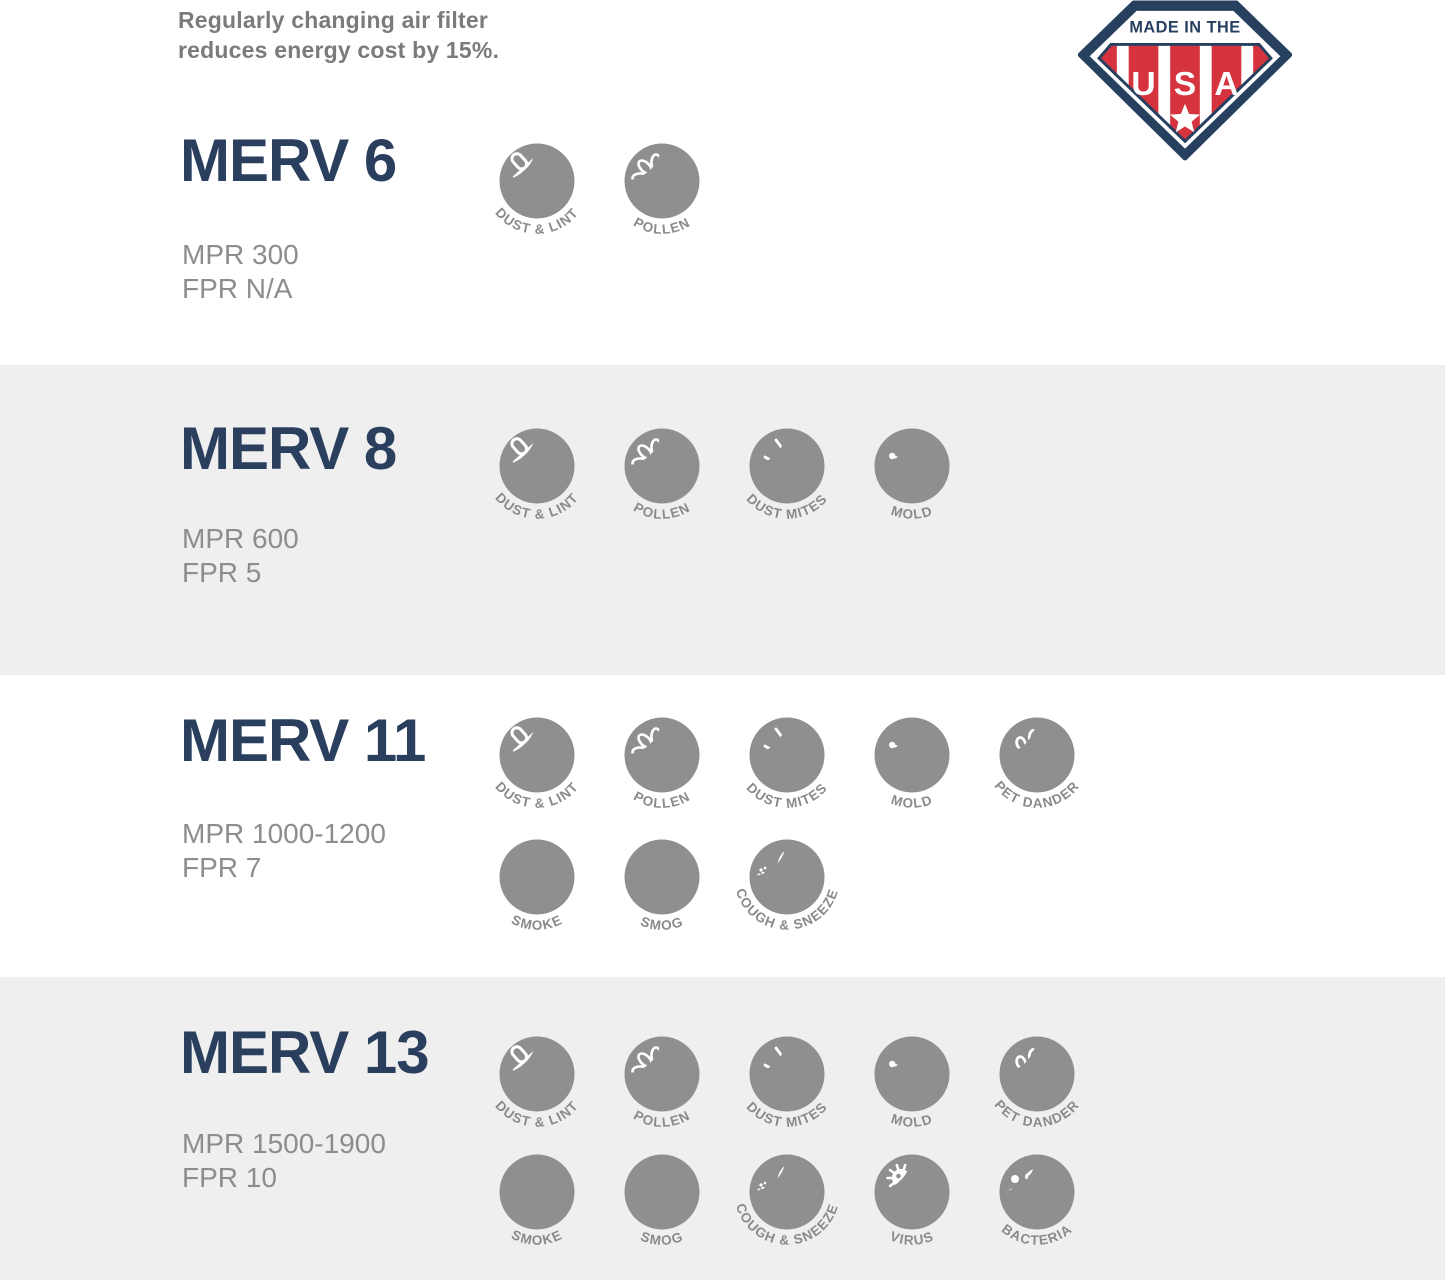  Describe the element at coordinates (1185, 84) in the screenshot. I see `badge-letter-s: S` at that location.